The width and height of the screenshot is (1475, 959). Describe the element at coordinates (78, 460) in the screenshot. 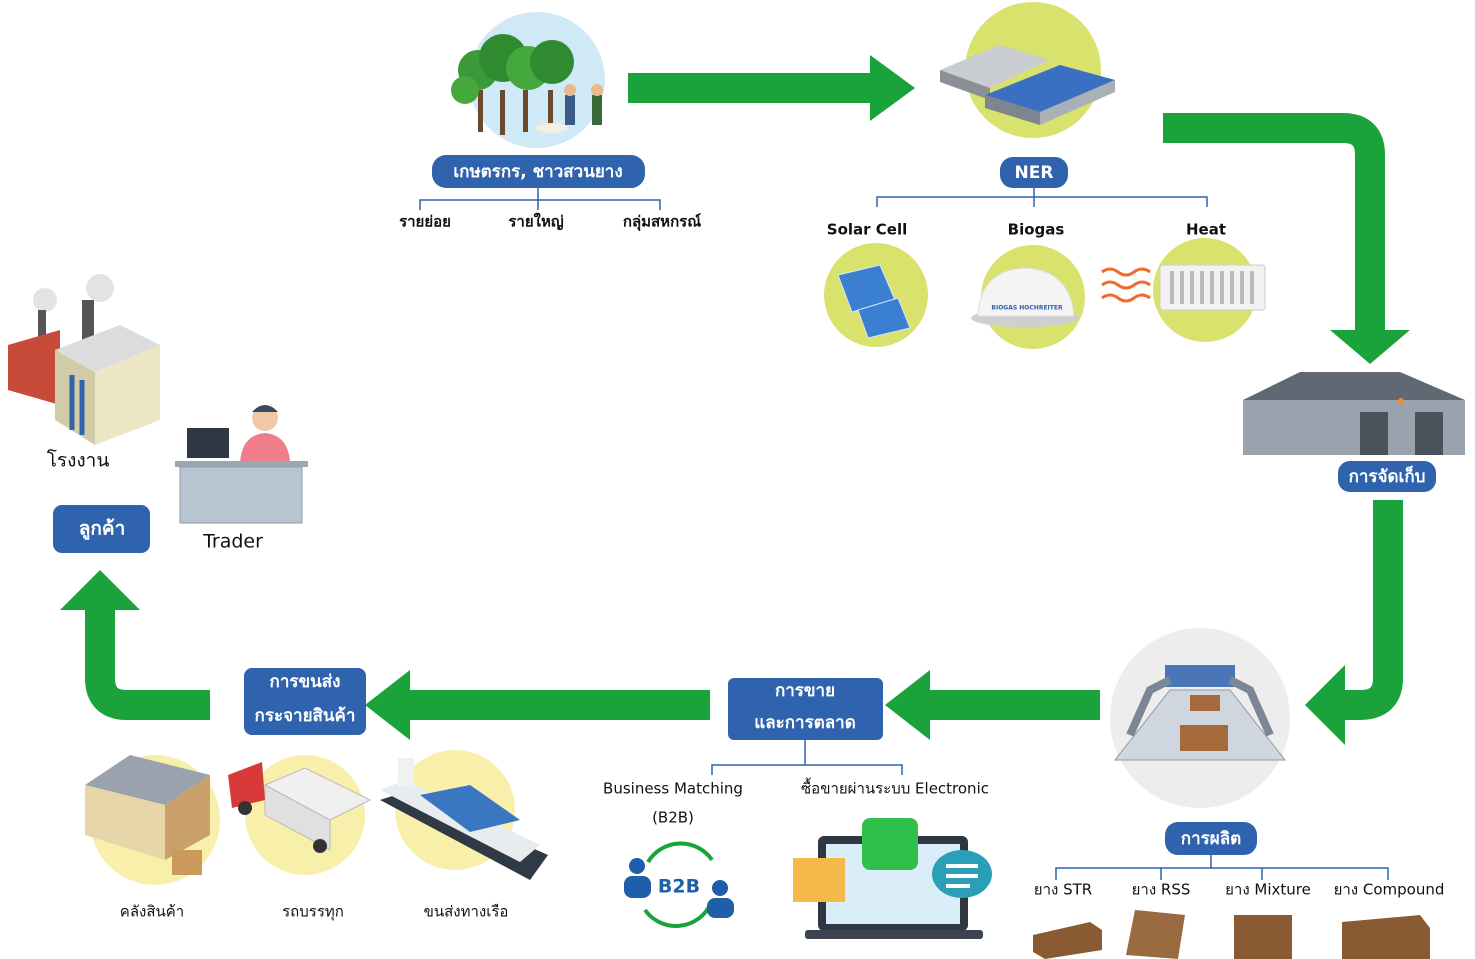

I see `customer-type: โรงงาน` at that location.